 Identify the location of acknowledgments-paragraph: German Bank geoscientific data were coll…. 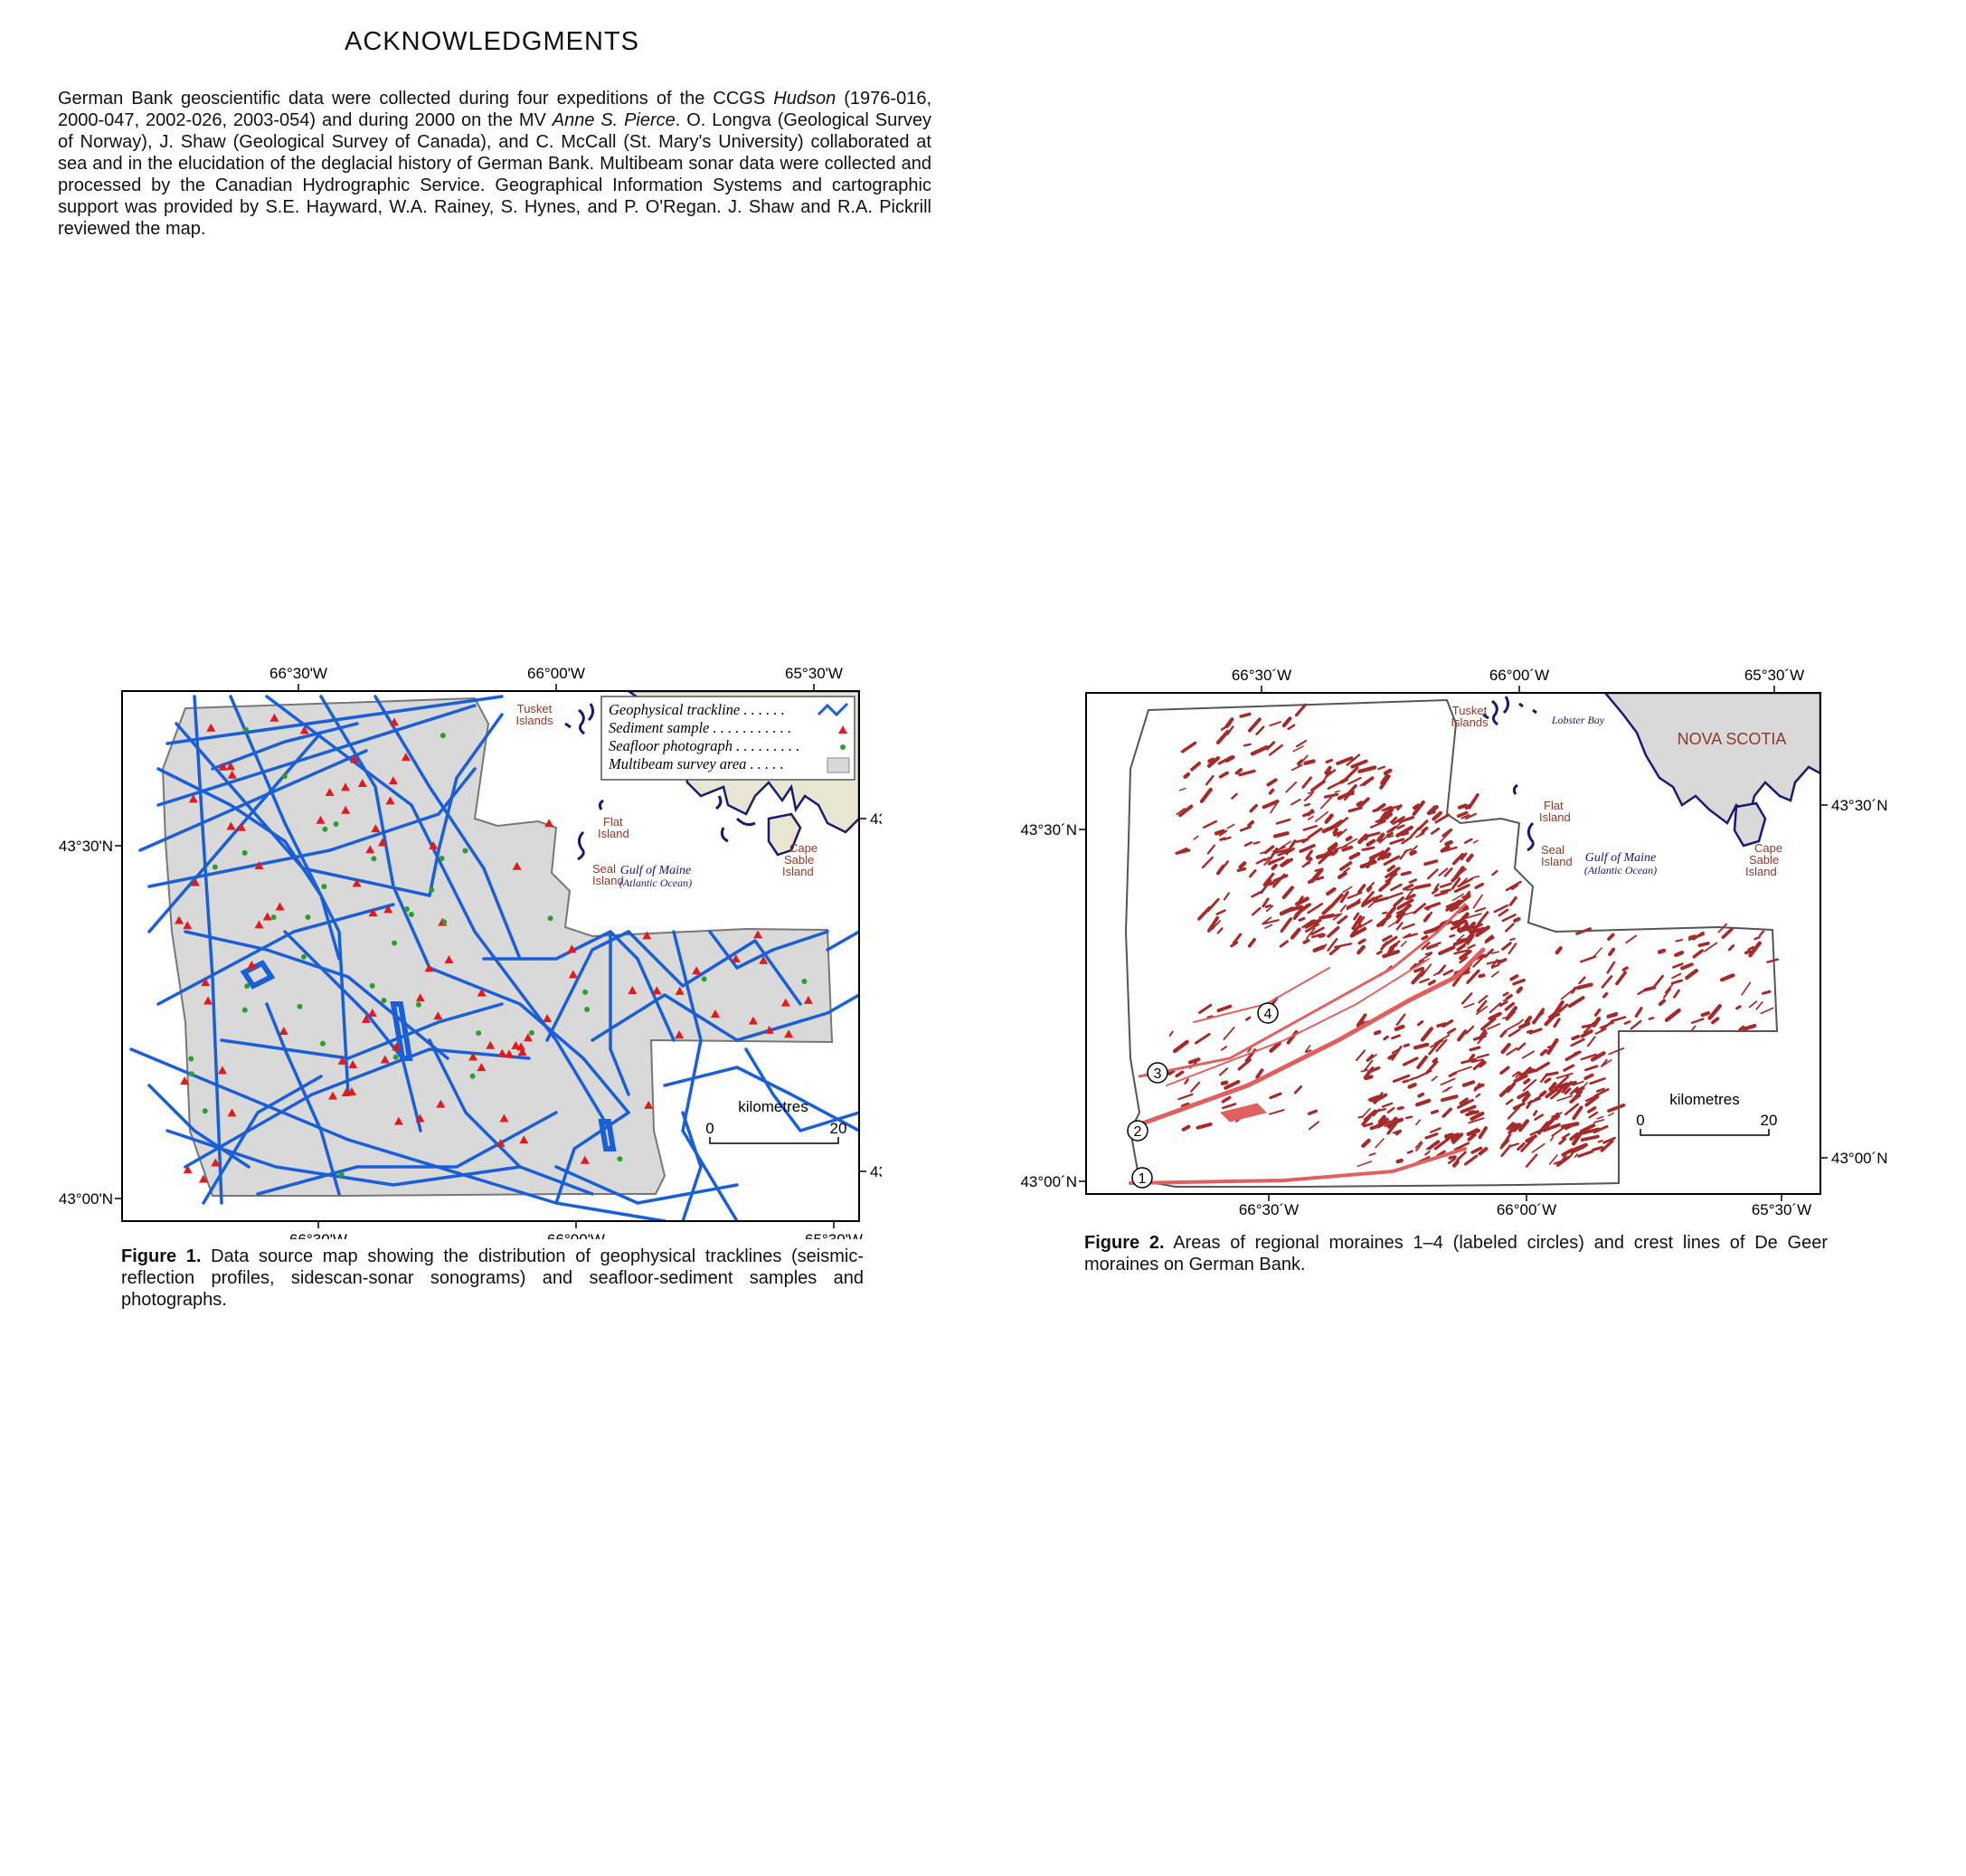
(495, 164).